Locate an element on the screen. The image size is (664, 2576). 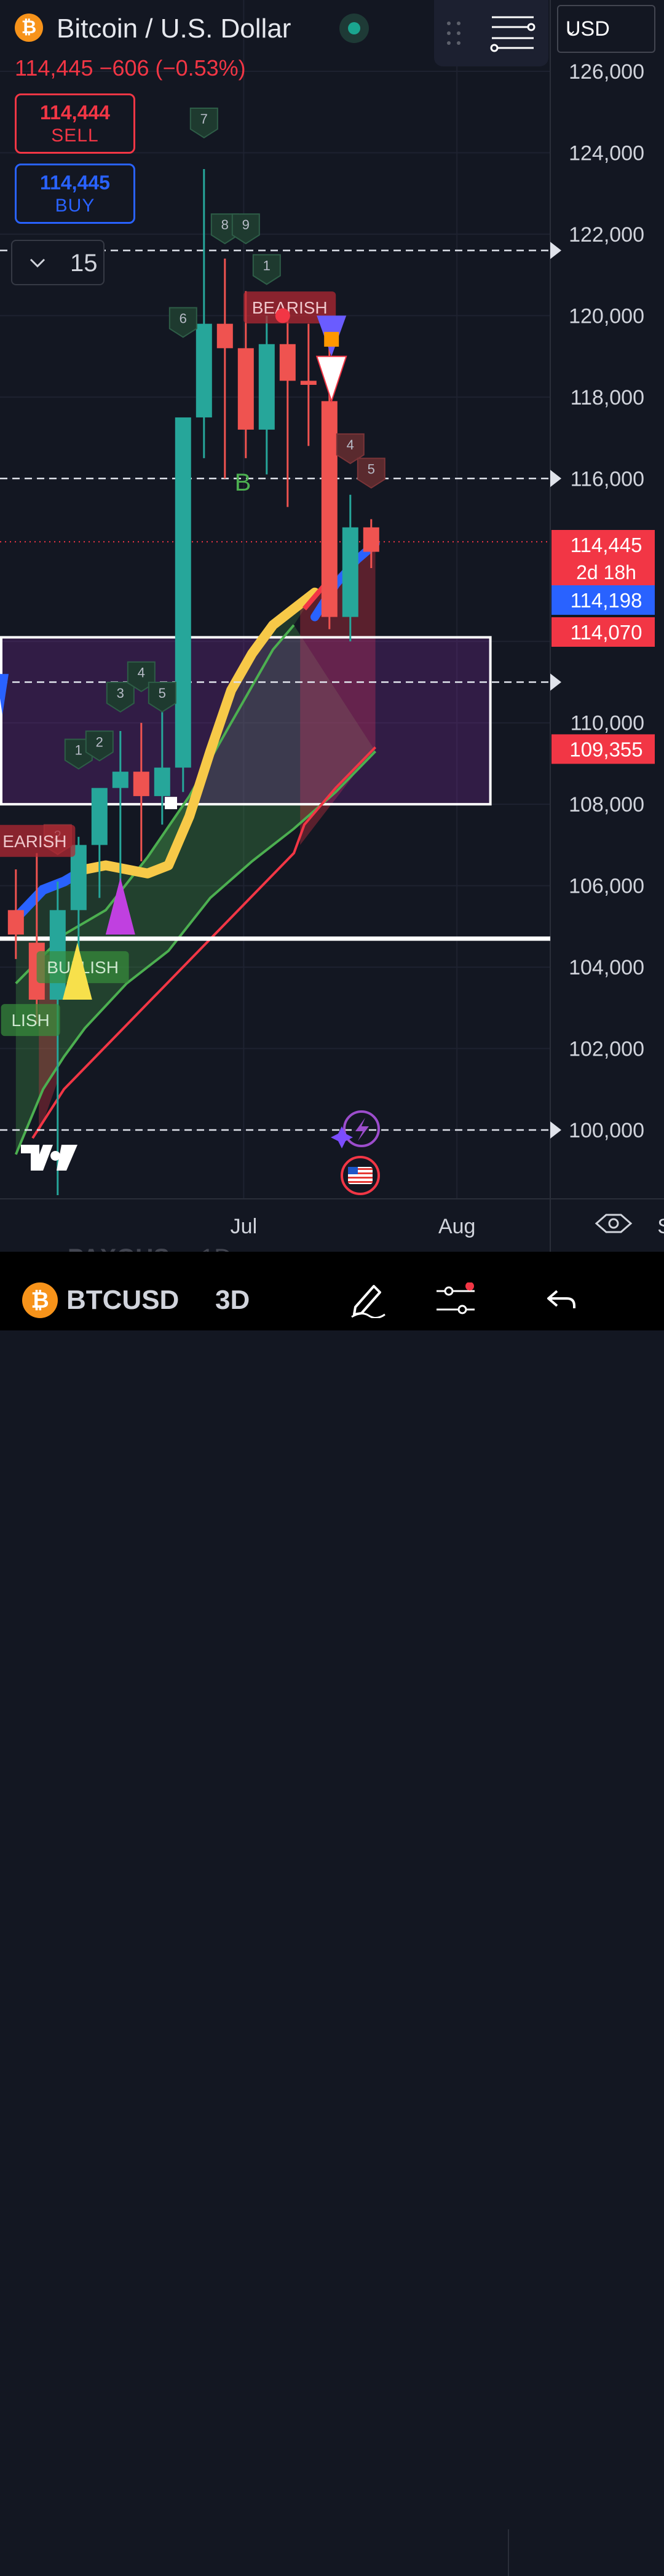
indicators-count: 15 is located at coordinates (84, 263).